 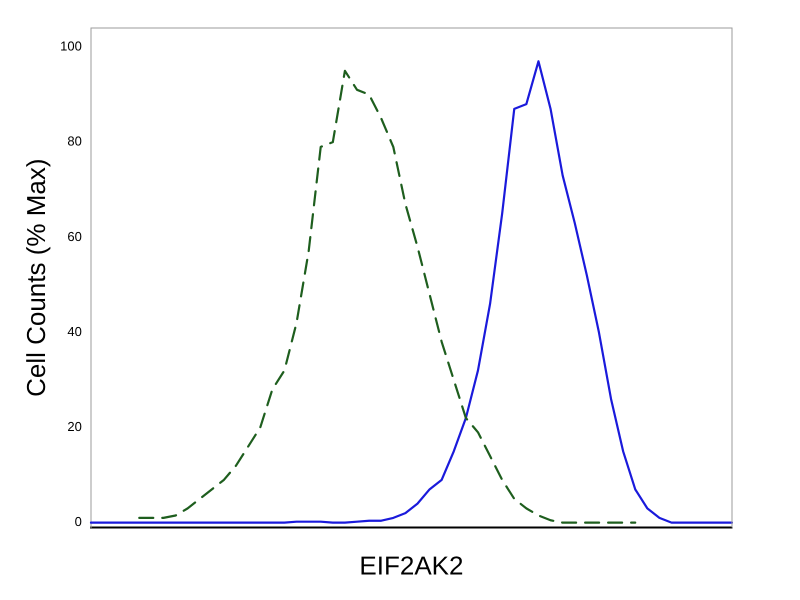 I want to click on y-tick-label: 60, so click(x=74, y=236).